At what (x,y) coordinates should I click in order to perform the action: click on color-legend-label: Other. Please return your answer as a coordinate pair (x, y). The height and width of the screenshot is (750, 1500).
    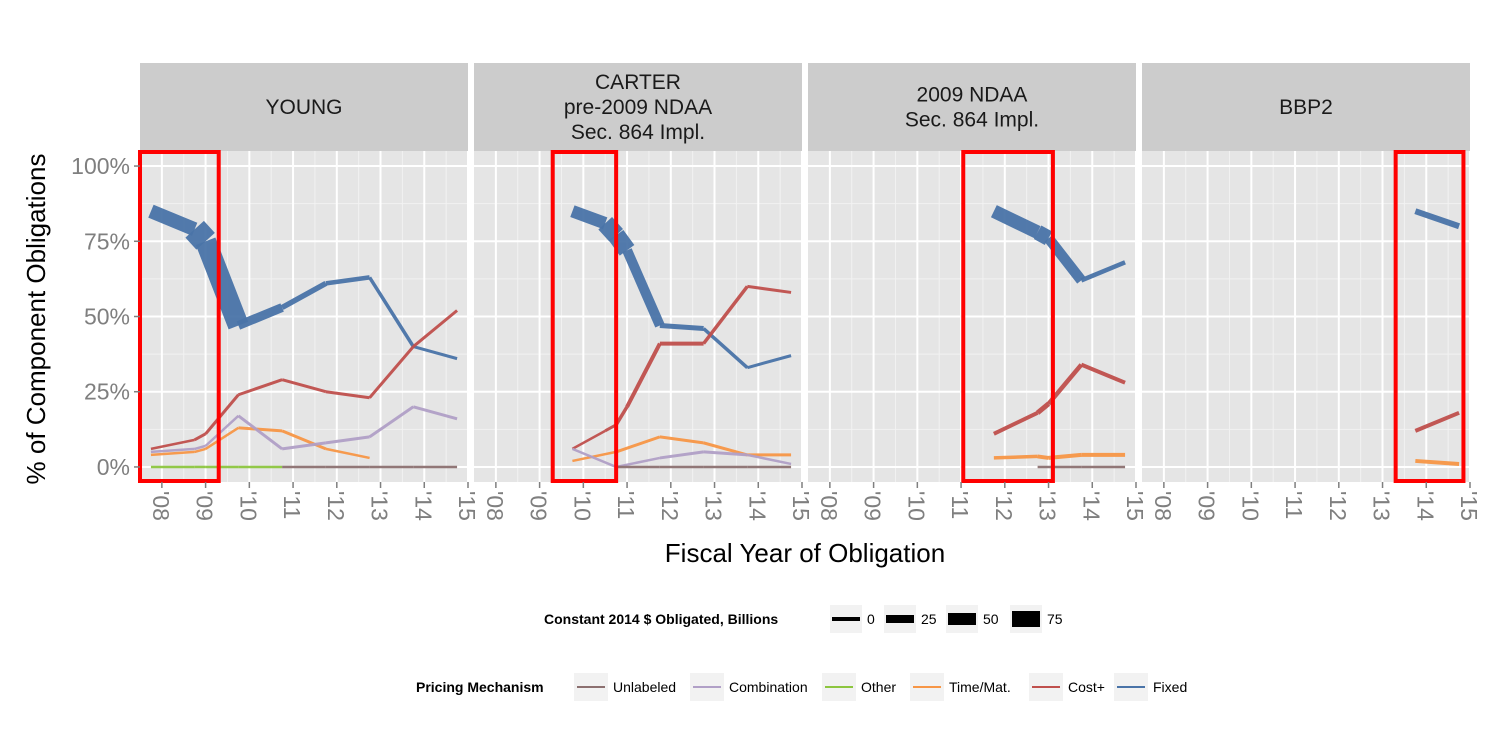
    Looking at the image, I should click on (878, 687).